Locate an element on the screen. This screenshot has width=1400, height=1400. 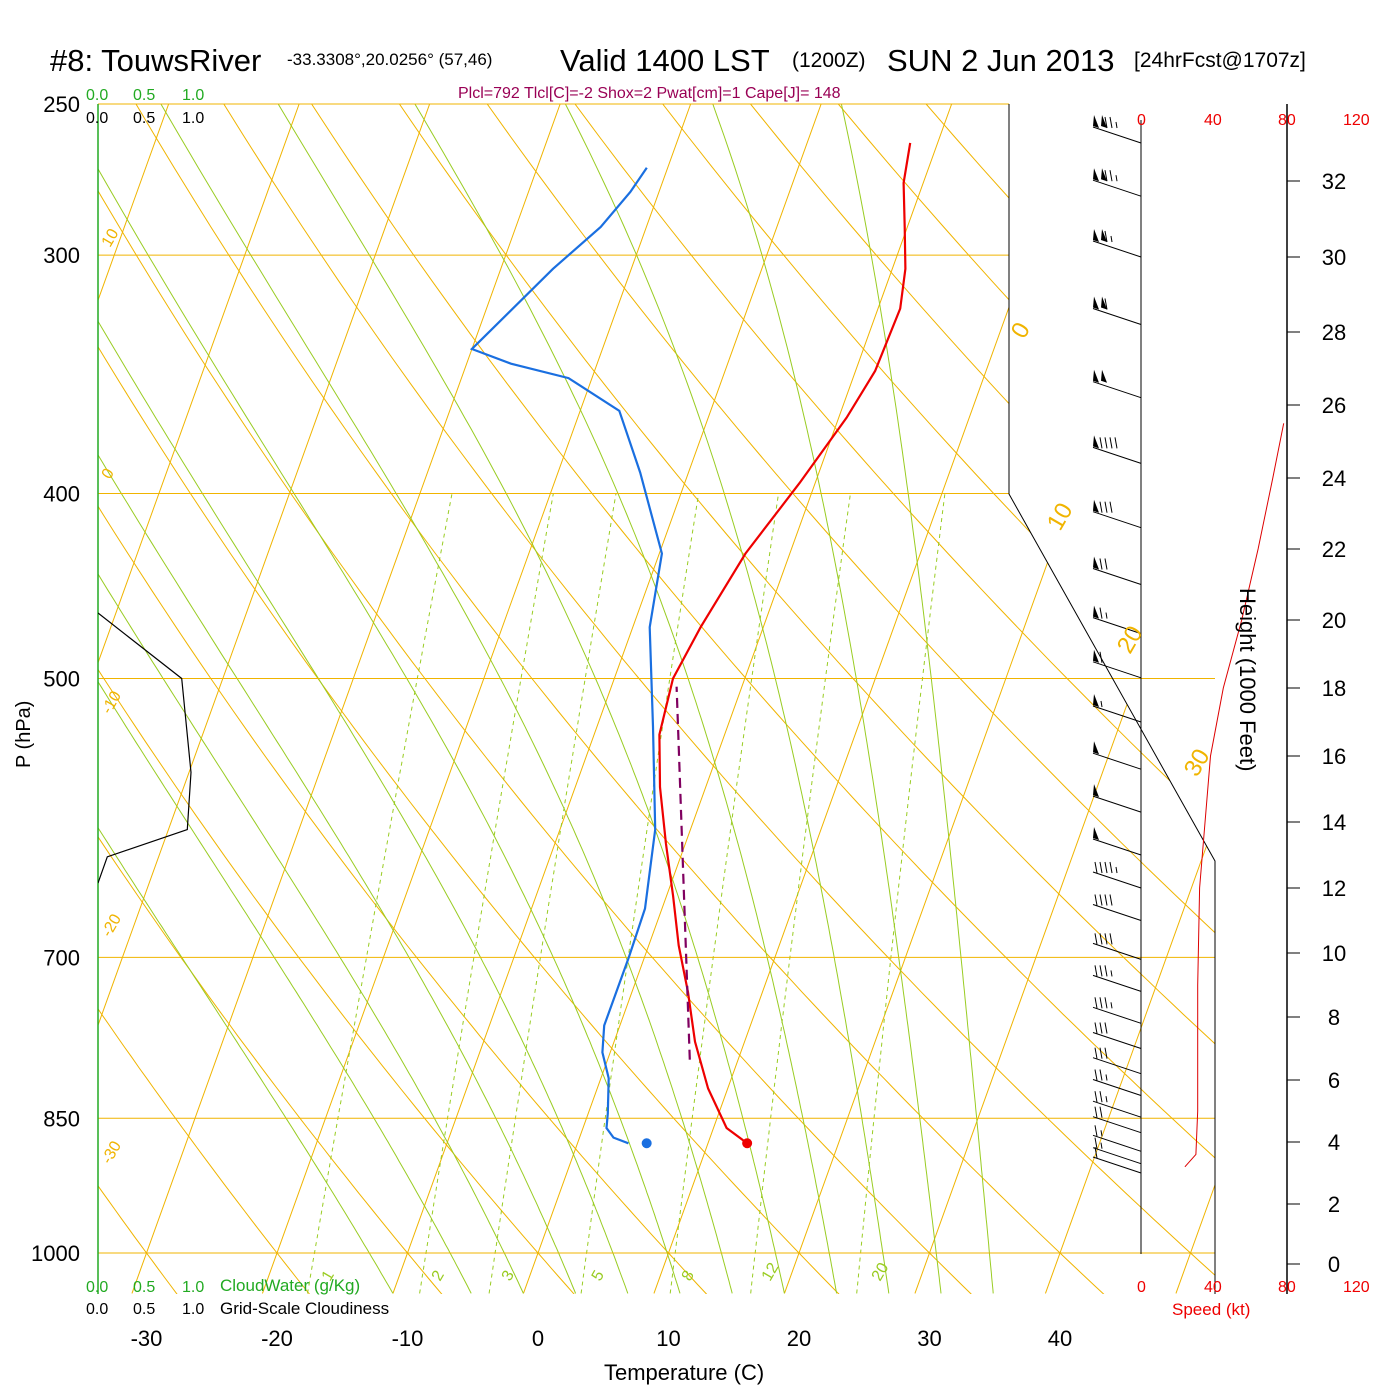
pressure-tick-label: 500 is located at coordinates (61, 679).